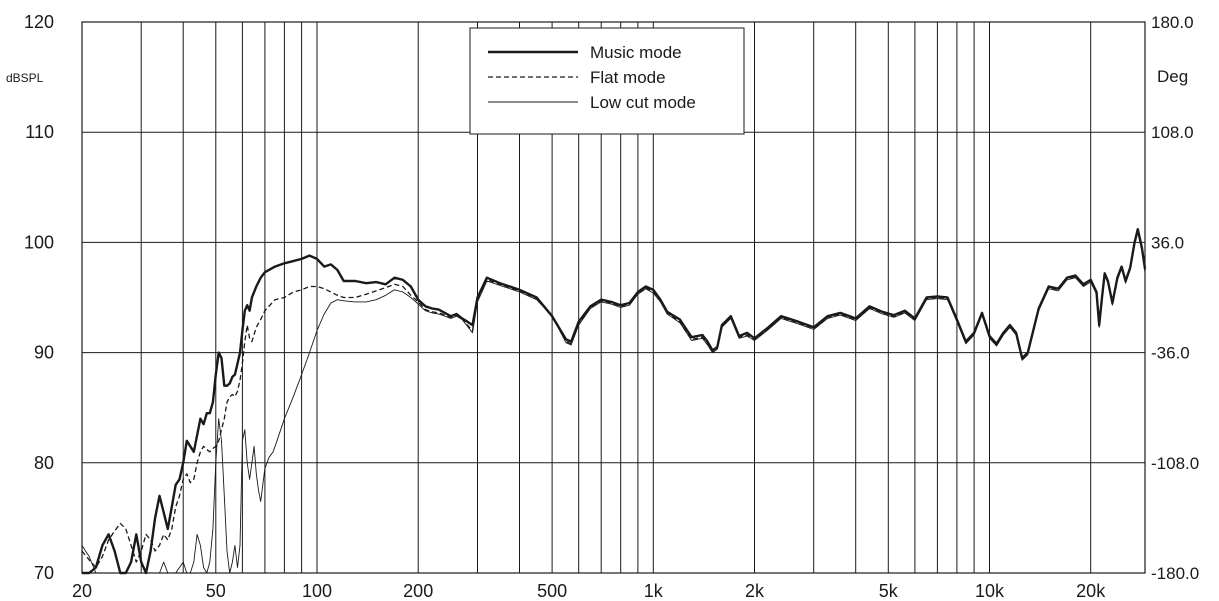 The image size is (1219, 601). I want to click on x-tick-label: 500, so click(552, 591).